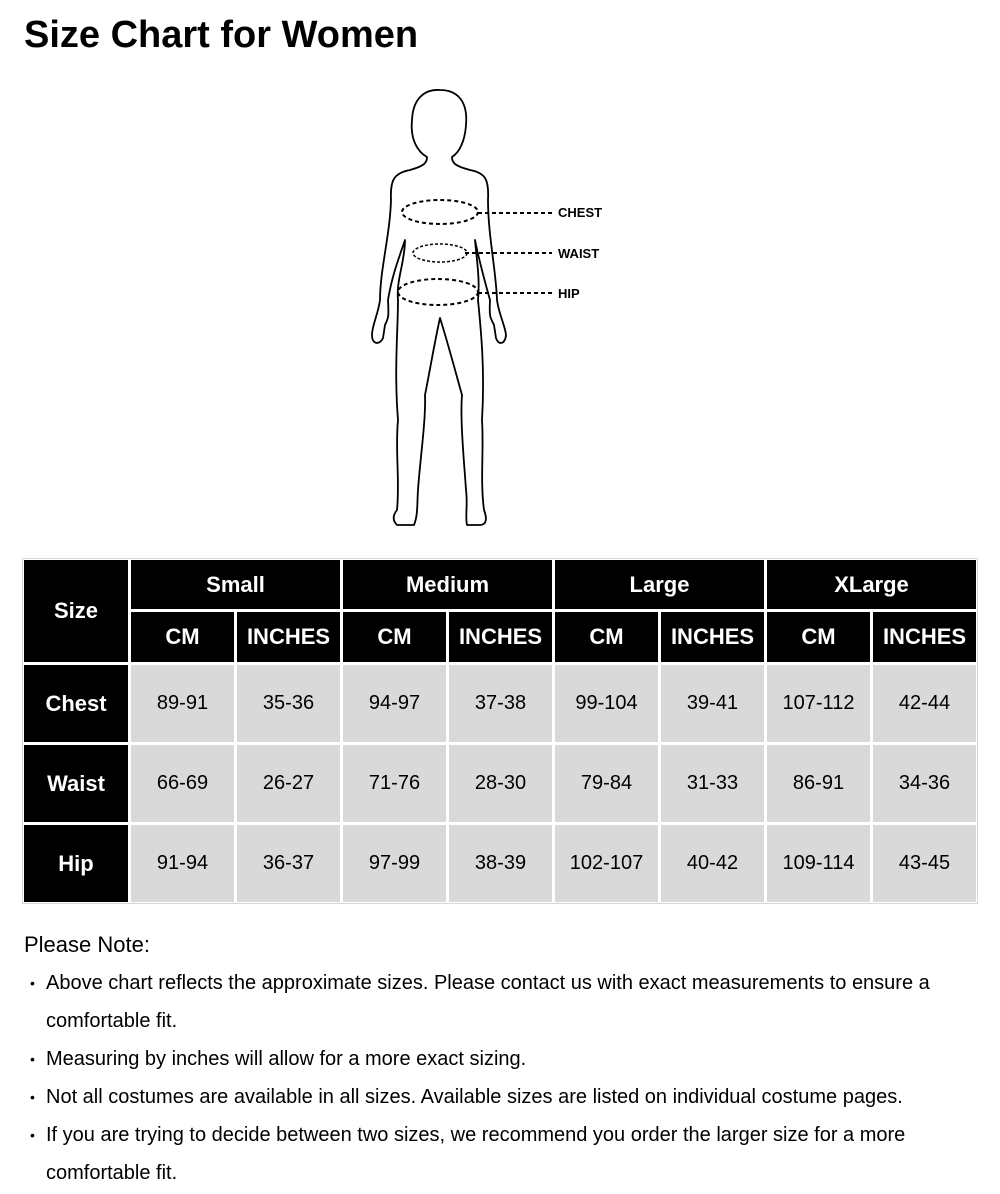  I want to click on table-cell: 102-107, so click(606, 863).